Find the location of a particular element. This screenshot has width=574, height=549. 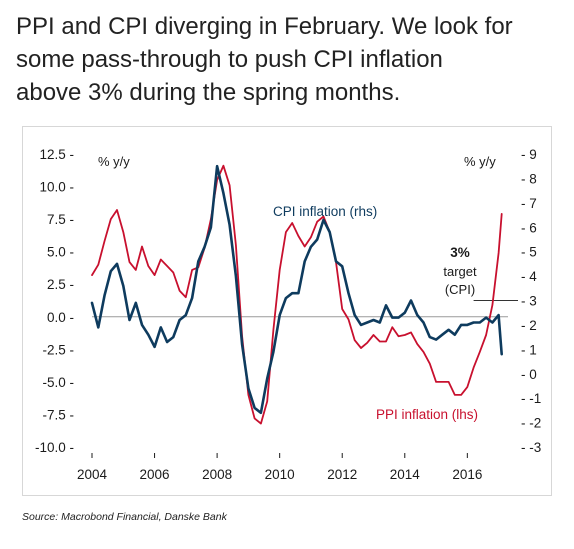

left-tick-label: -7.5 - is located at coordinates (58, 414).